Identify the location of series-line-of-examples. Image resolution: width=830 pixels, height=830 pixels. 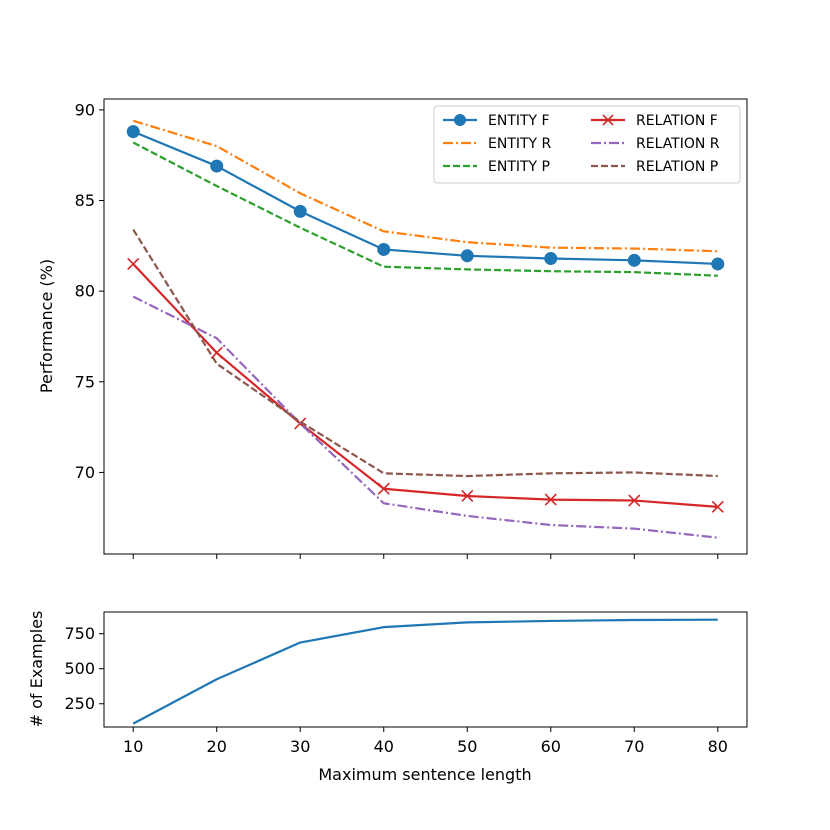
(425, 671).